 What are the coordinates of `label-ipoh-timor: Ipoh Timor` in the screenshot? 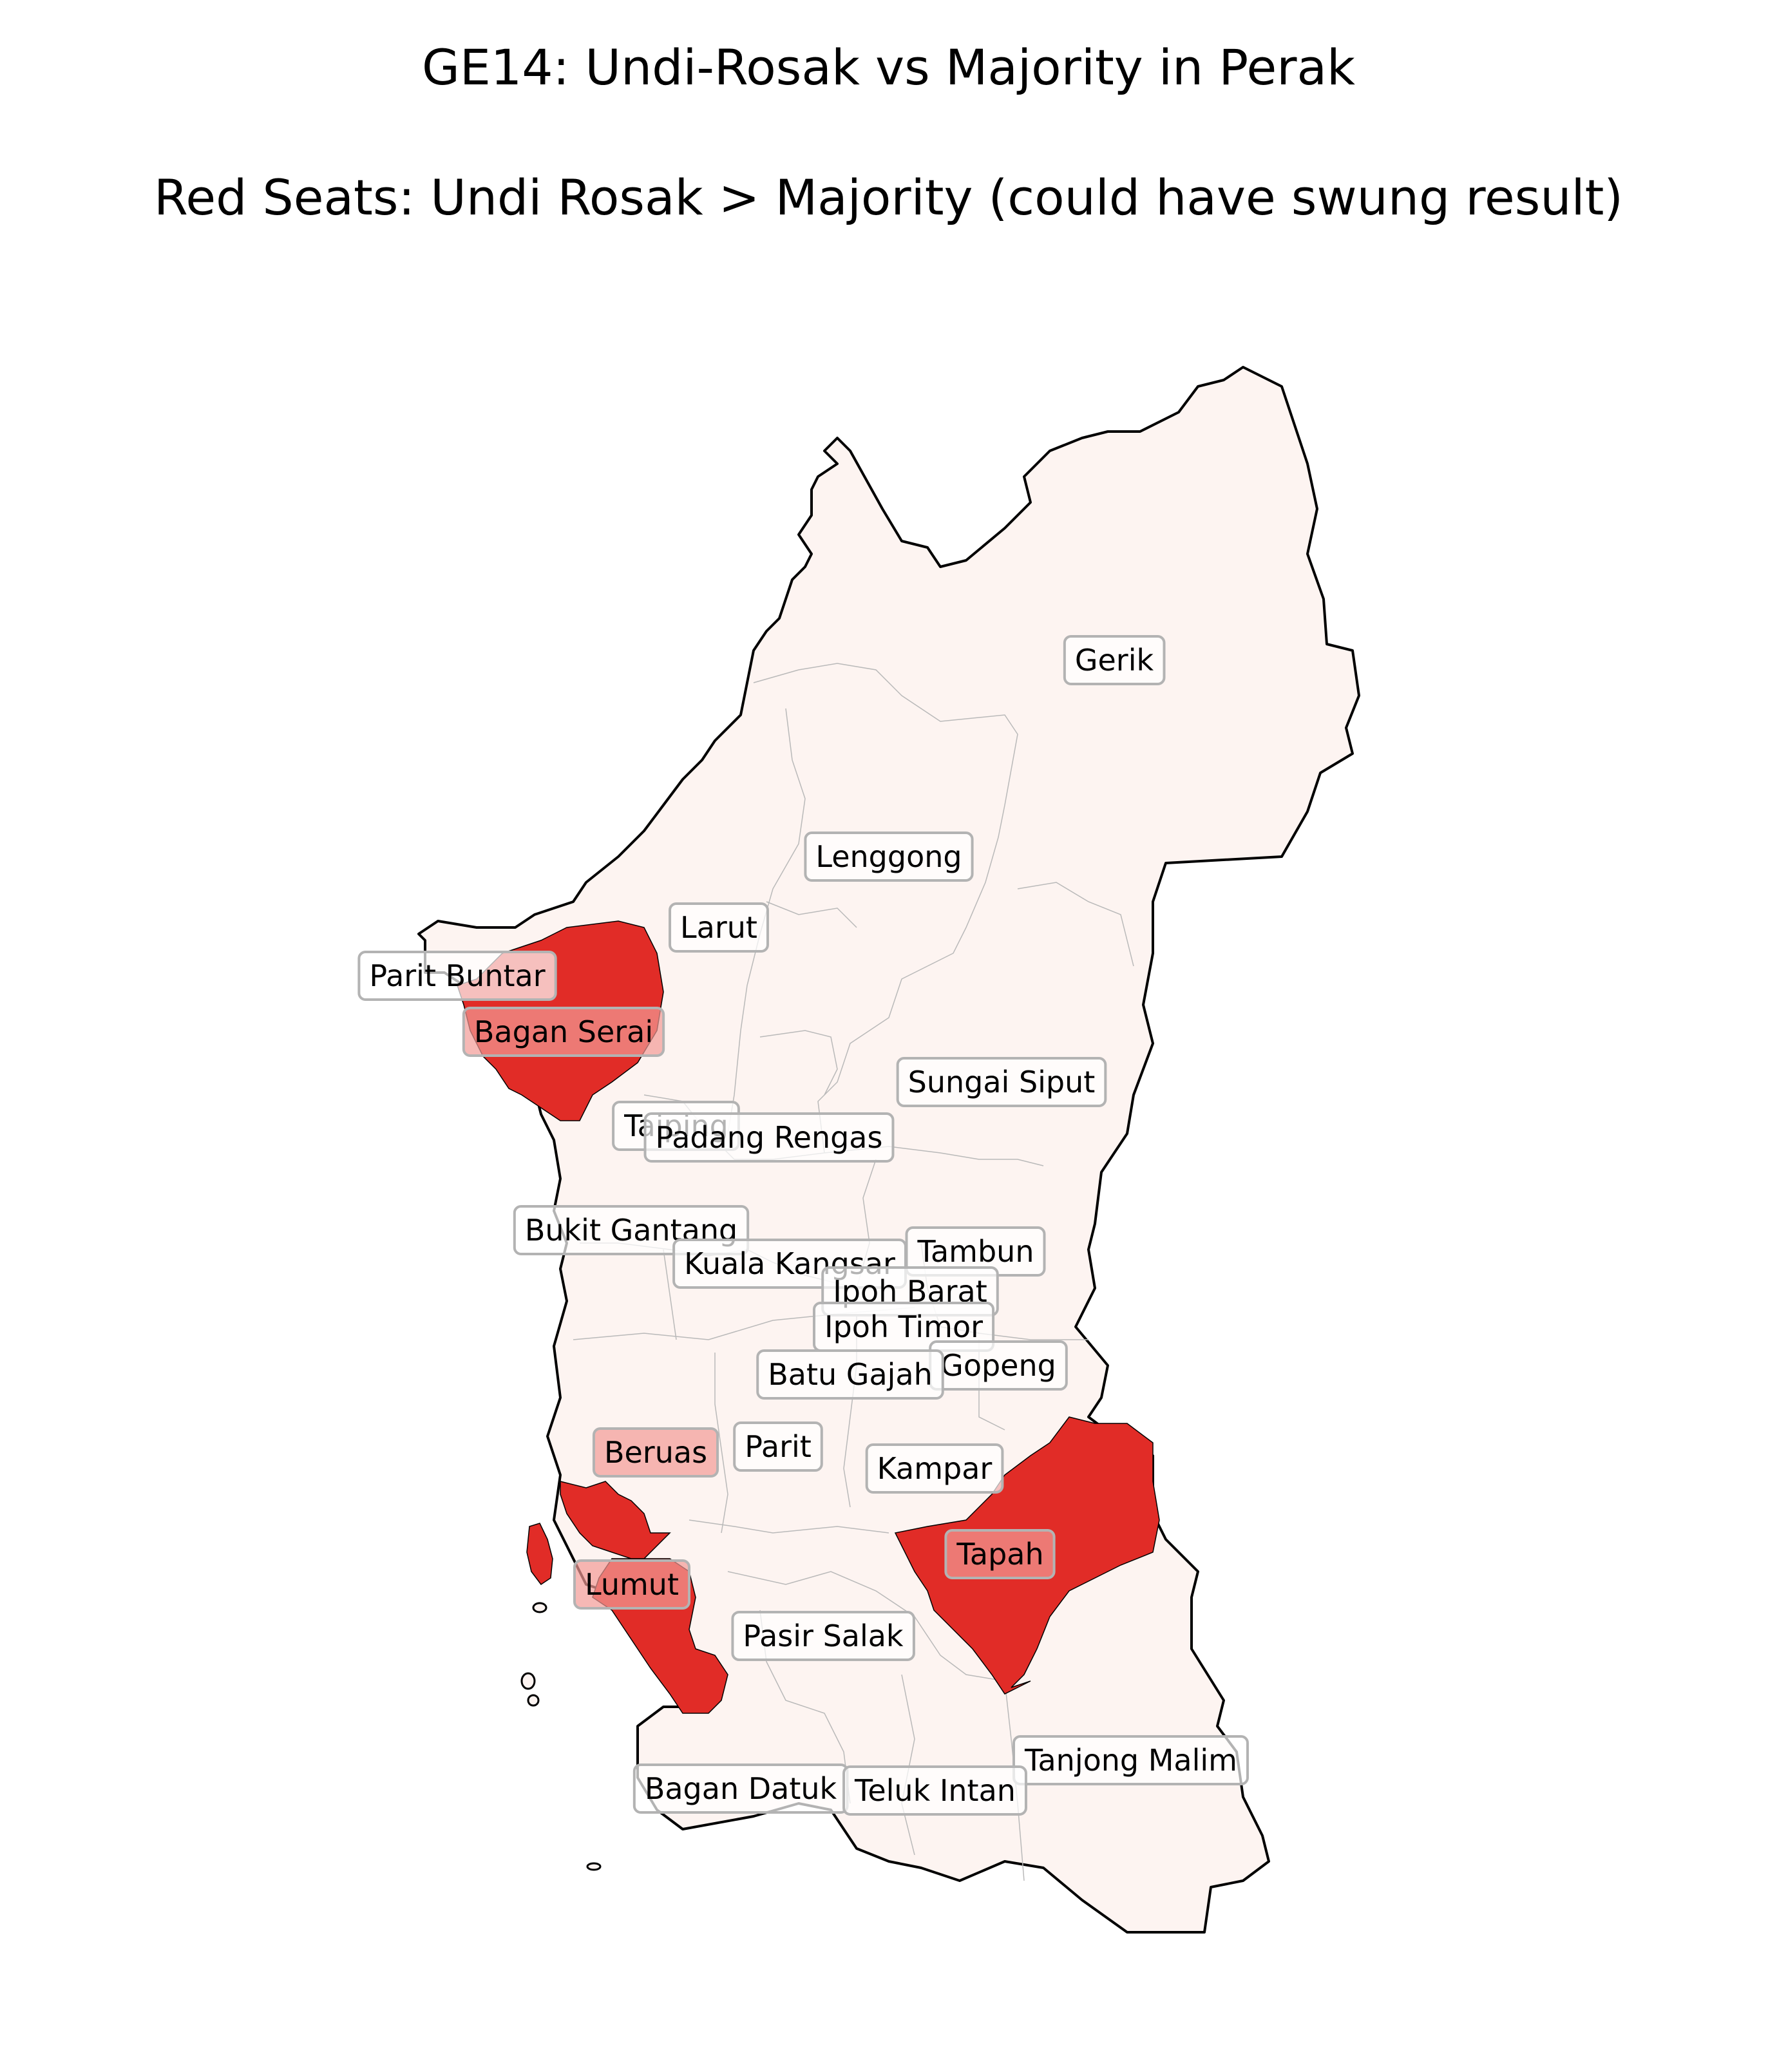 It's located at (903, 1327).